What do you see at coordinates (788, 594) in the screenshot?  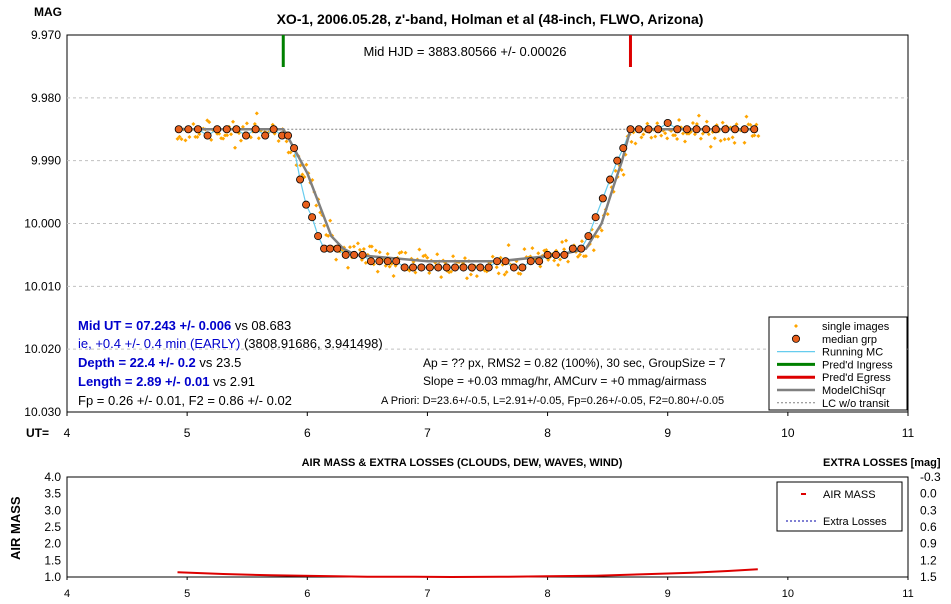 I see `bottom-x-tick-label: 10` at bounding box center [788, 594].